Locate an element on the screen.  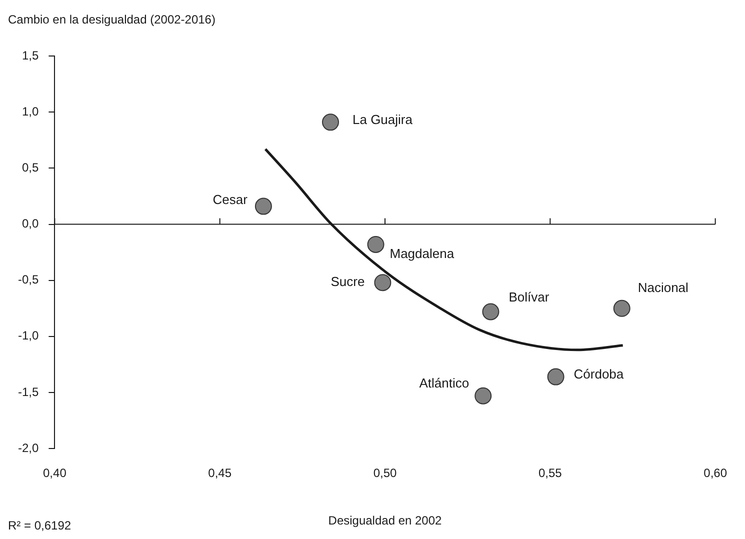
y-tick-label: -1,0 is located at coordinates (28, 335).